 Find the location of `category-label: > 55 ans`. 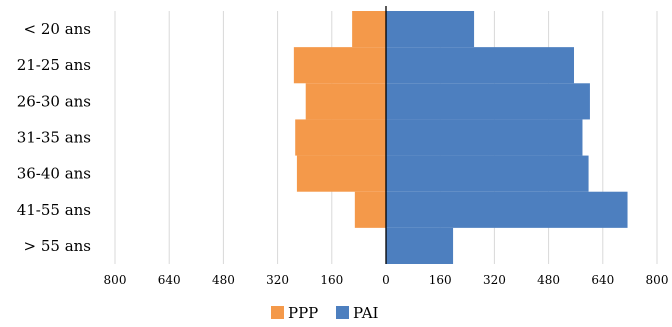

category-label: > 55 ans is located at coordinates (58, 246).